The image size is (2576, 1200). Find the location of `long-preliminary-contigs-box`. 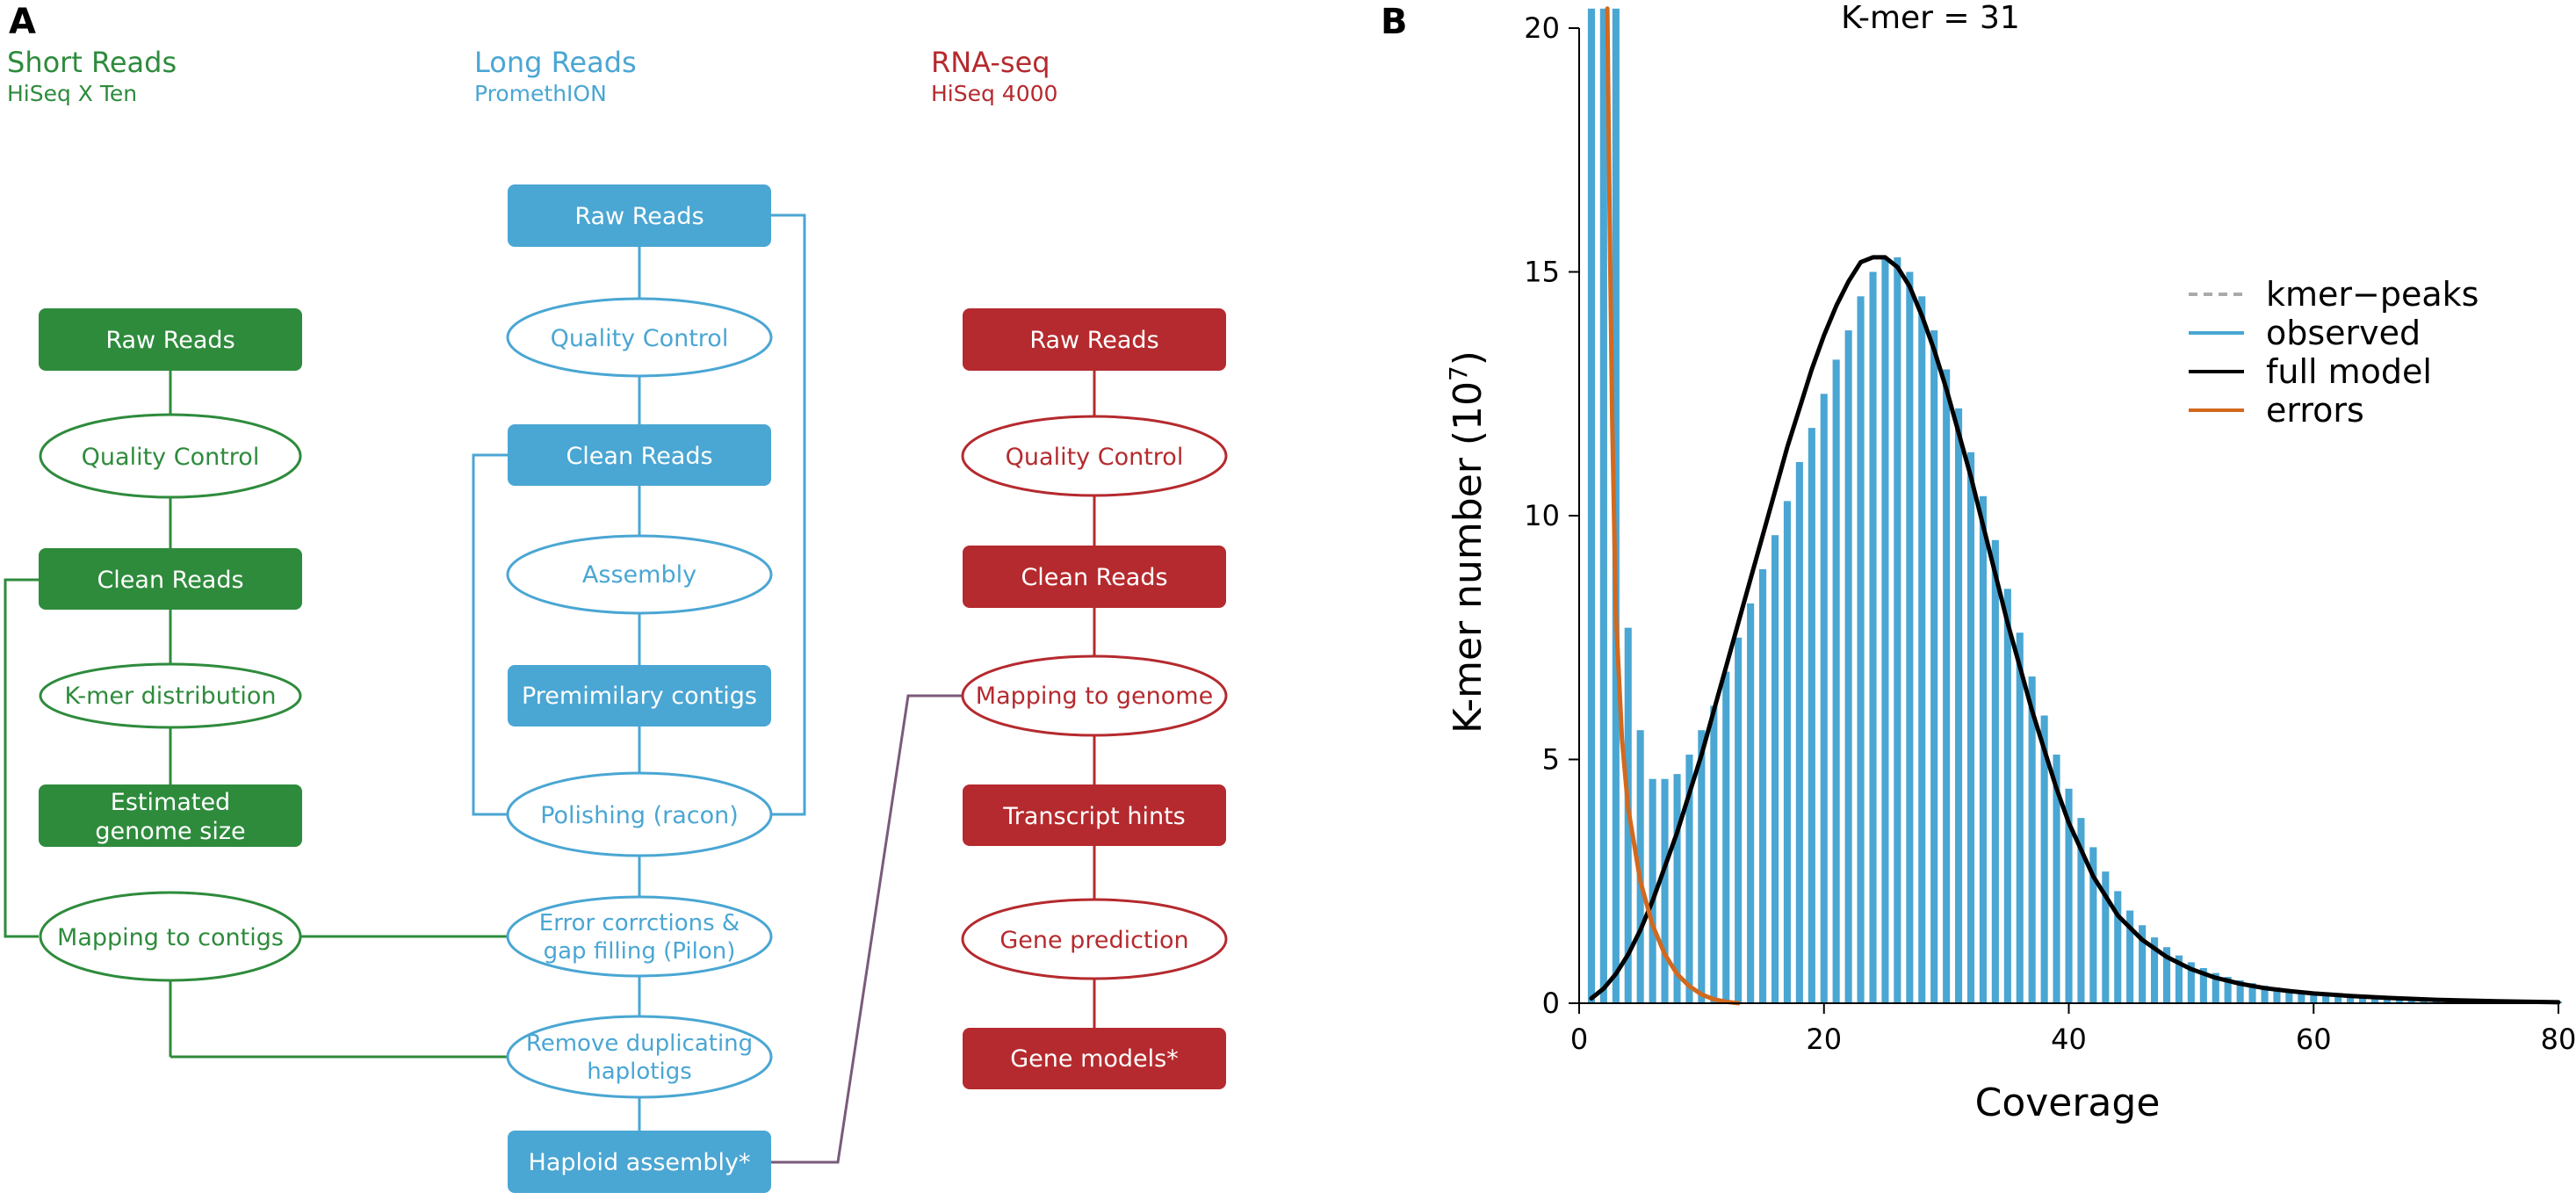

long-preliminary-contigs-box is located at coordinates (639, 696).